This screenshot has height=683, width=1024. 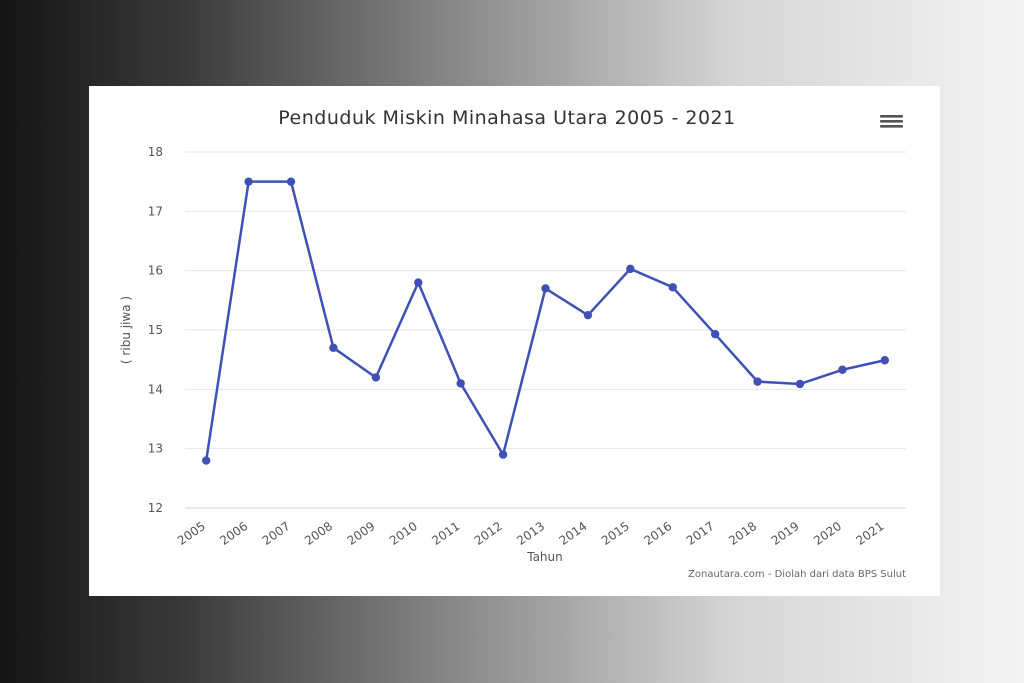 What do you see at coordinates (318, 533) in the screenshot?
I see `x-tick-label: 2008` at bounding box center [318, 533].